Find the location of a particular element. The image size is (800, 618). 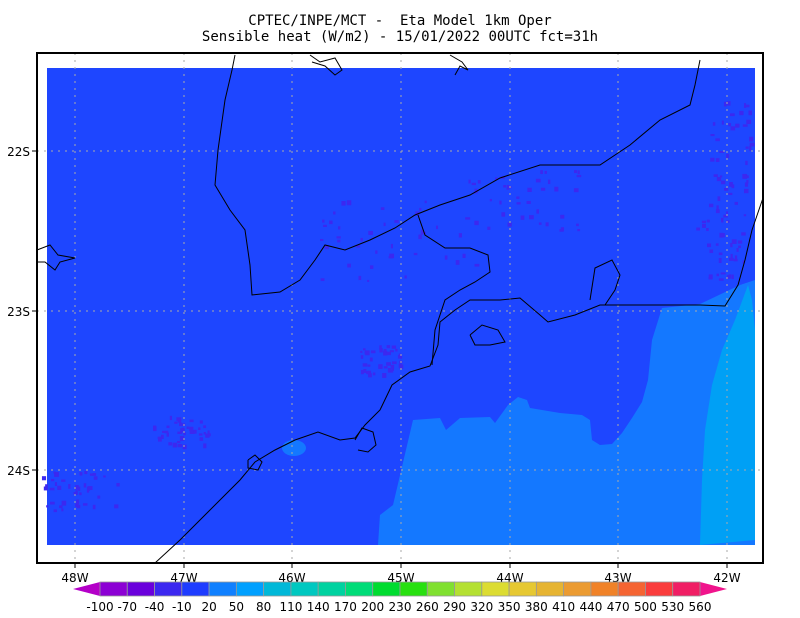

colorbar-label: 140 is located at coordinates (318, 607).